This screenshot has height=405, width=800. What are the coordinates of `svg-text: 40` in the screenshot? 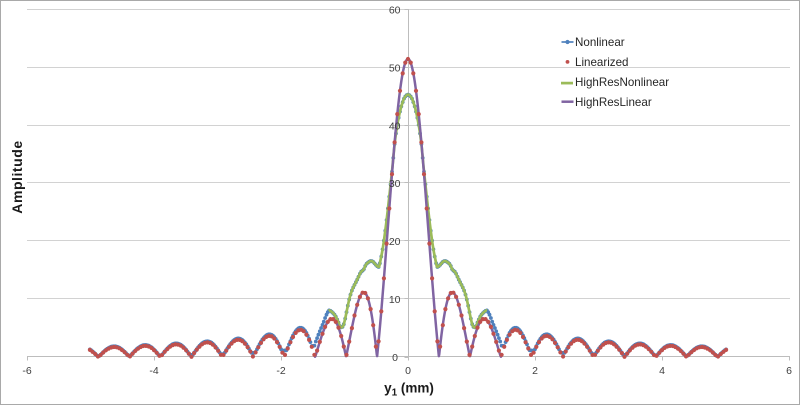 It's located at (395, 126).